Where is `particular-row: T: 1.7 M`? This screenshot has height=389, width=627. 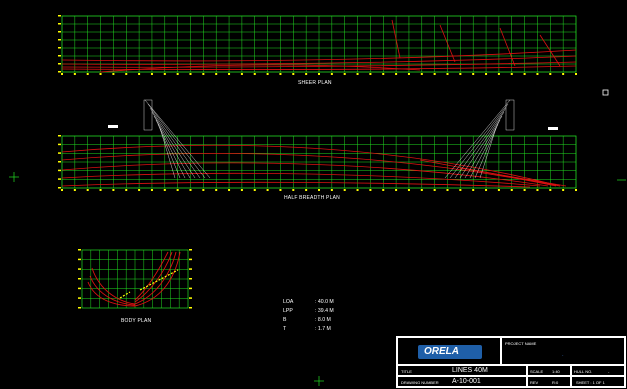 particular-row: T: 1.7 M is located at coordinates (308, 329).